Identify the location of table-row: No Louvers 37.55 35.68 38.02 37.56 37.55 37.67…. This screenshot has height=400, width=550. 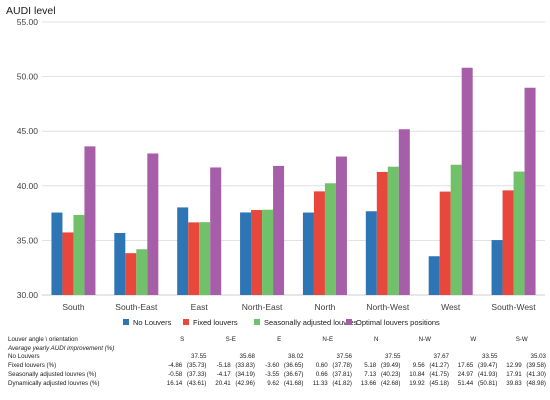
(277, 357).